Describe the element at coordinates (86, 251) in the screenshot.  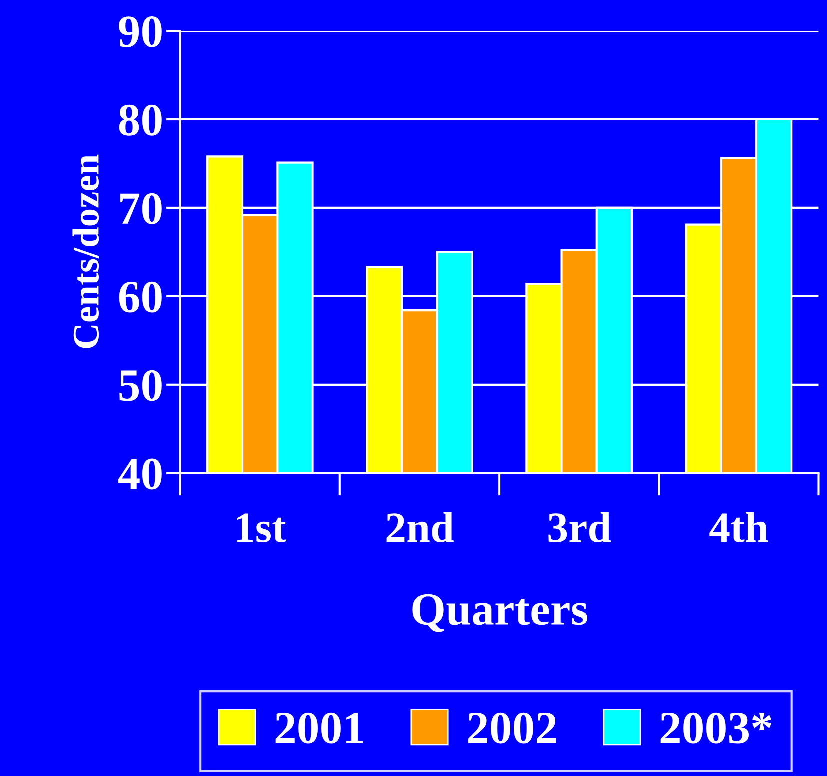
I see `y-axis-title: Cents/dozen` at that location.